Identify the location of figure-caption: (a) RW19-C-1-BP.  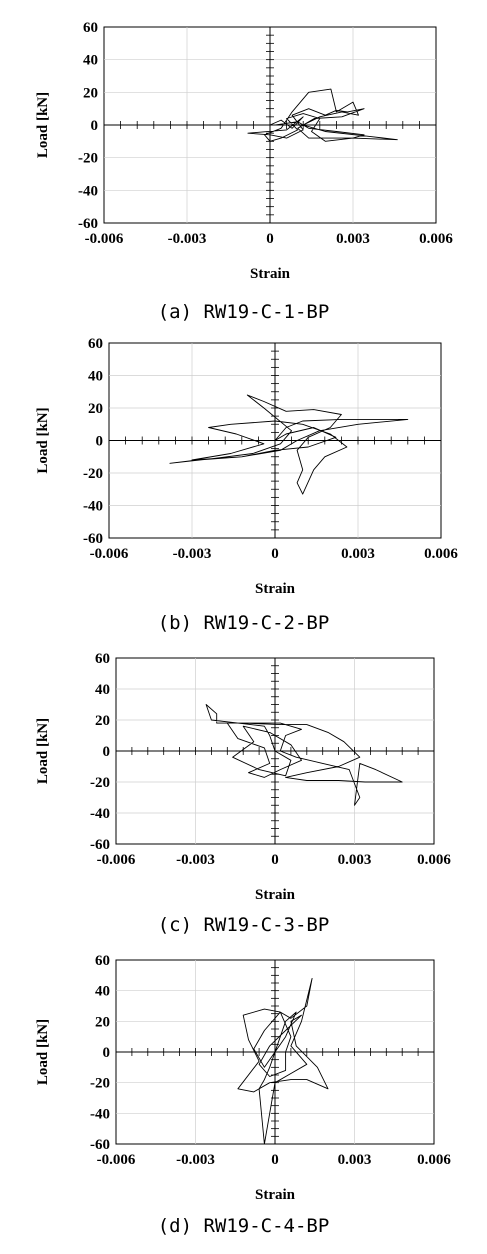
(244, 312).